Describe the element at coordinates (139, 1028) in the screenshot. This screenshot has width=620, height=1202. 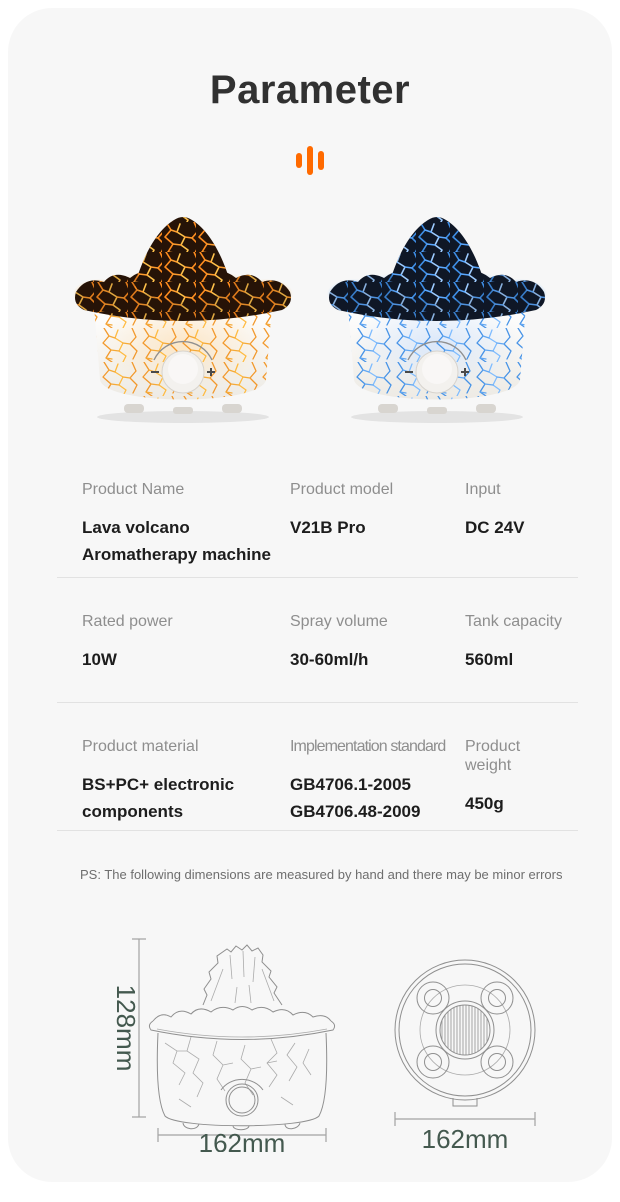
I see `height-dimension-line` at that location.